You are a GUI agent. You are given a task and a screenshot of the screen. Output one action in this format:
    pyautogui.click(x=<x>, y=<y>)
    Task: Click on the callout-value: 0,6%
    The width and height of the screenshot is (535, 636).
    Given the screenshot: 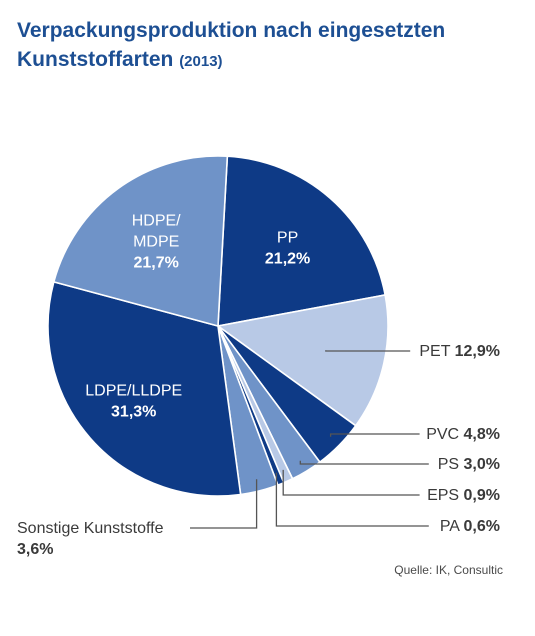 What is the action you would take?
    pyautogui.click(x=482, y=526)
    